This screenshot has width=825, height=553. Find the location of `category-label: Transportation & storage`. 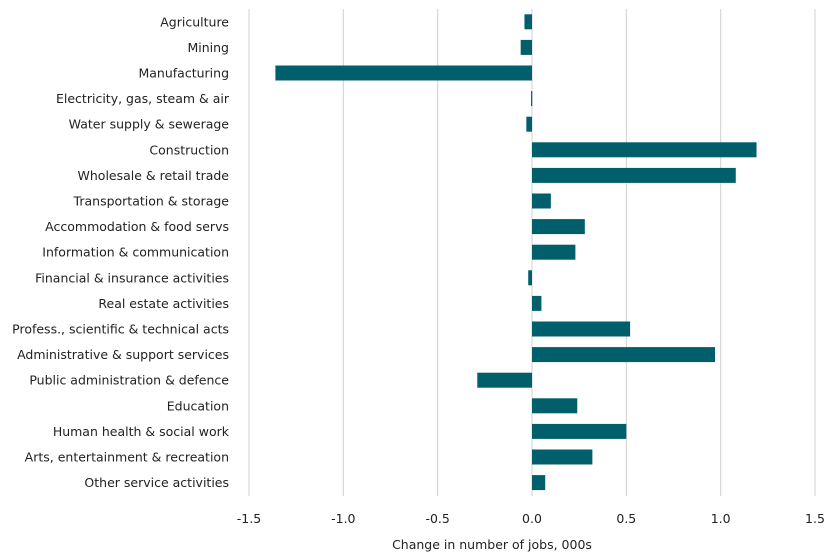

category-label: Transportation & storage is located at coordinates (151, 201).